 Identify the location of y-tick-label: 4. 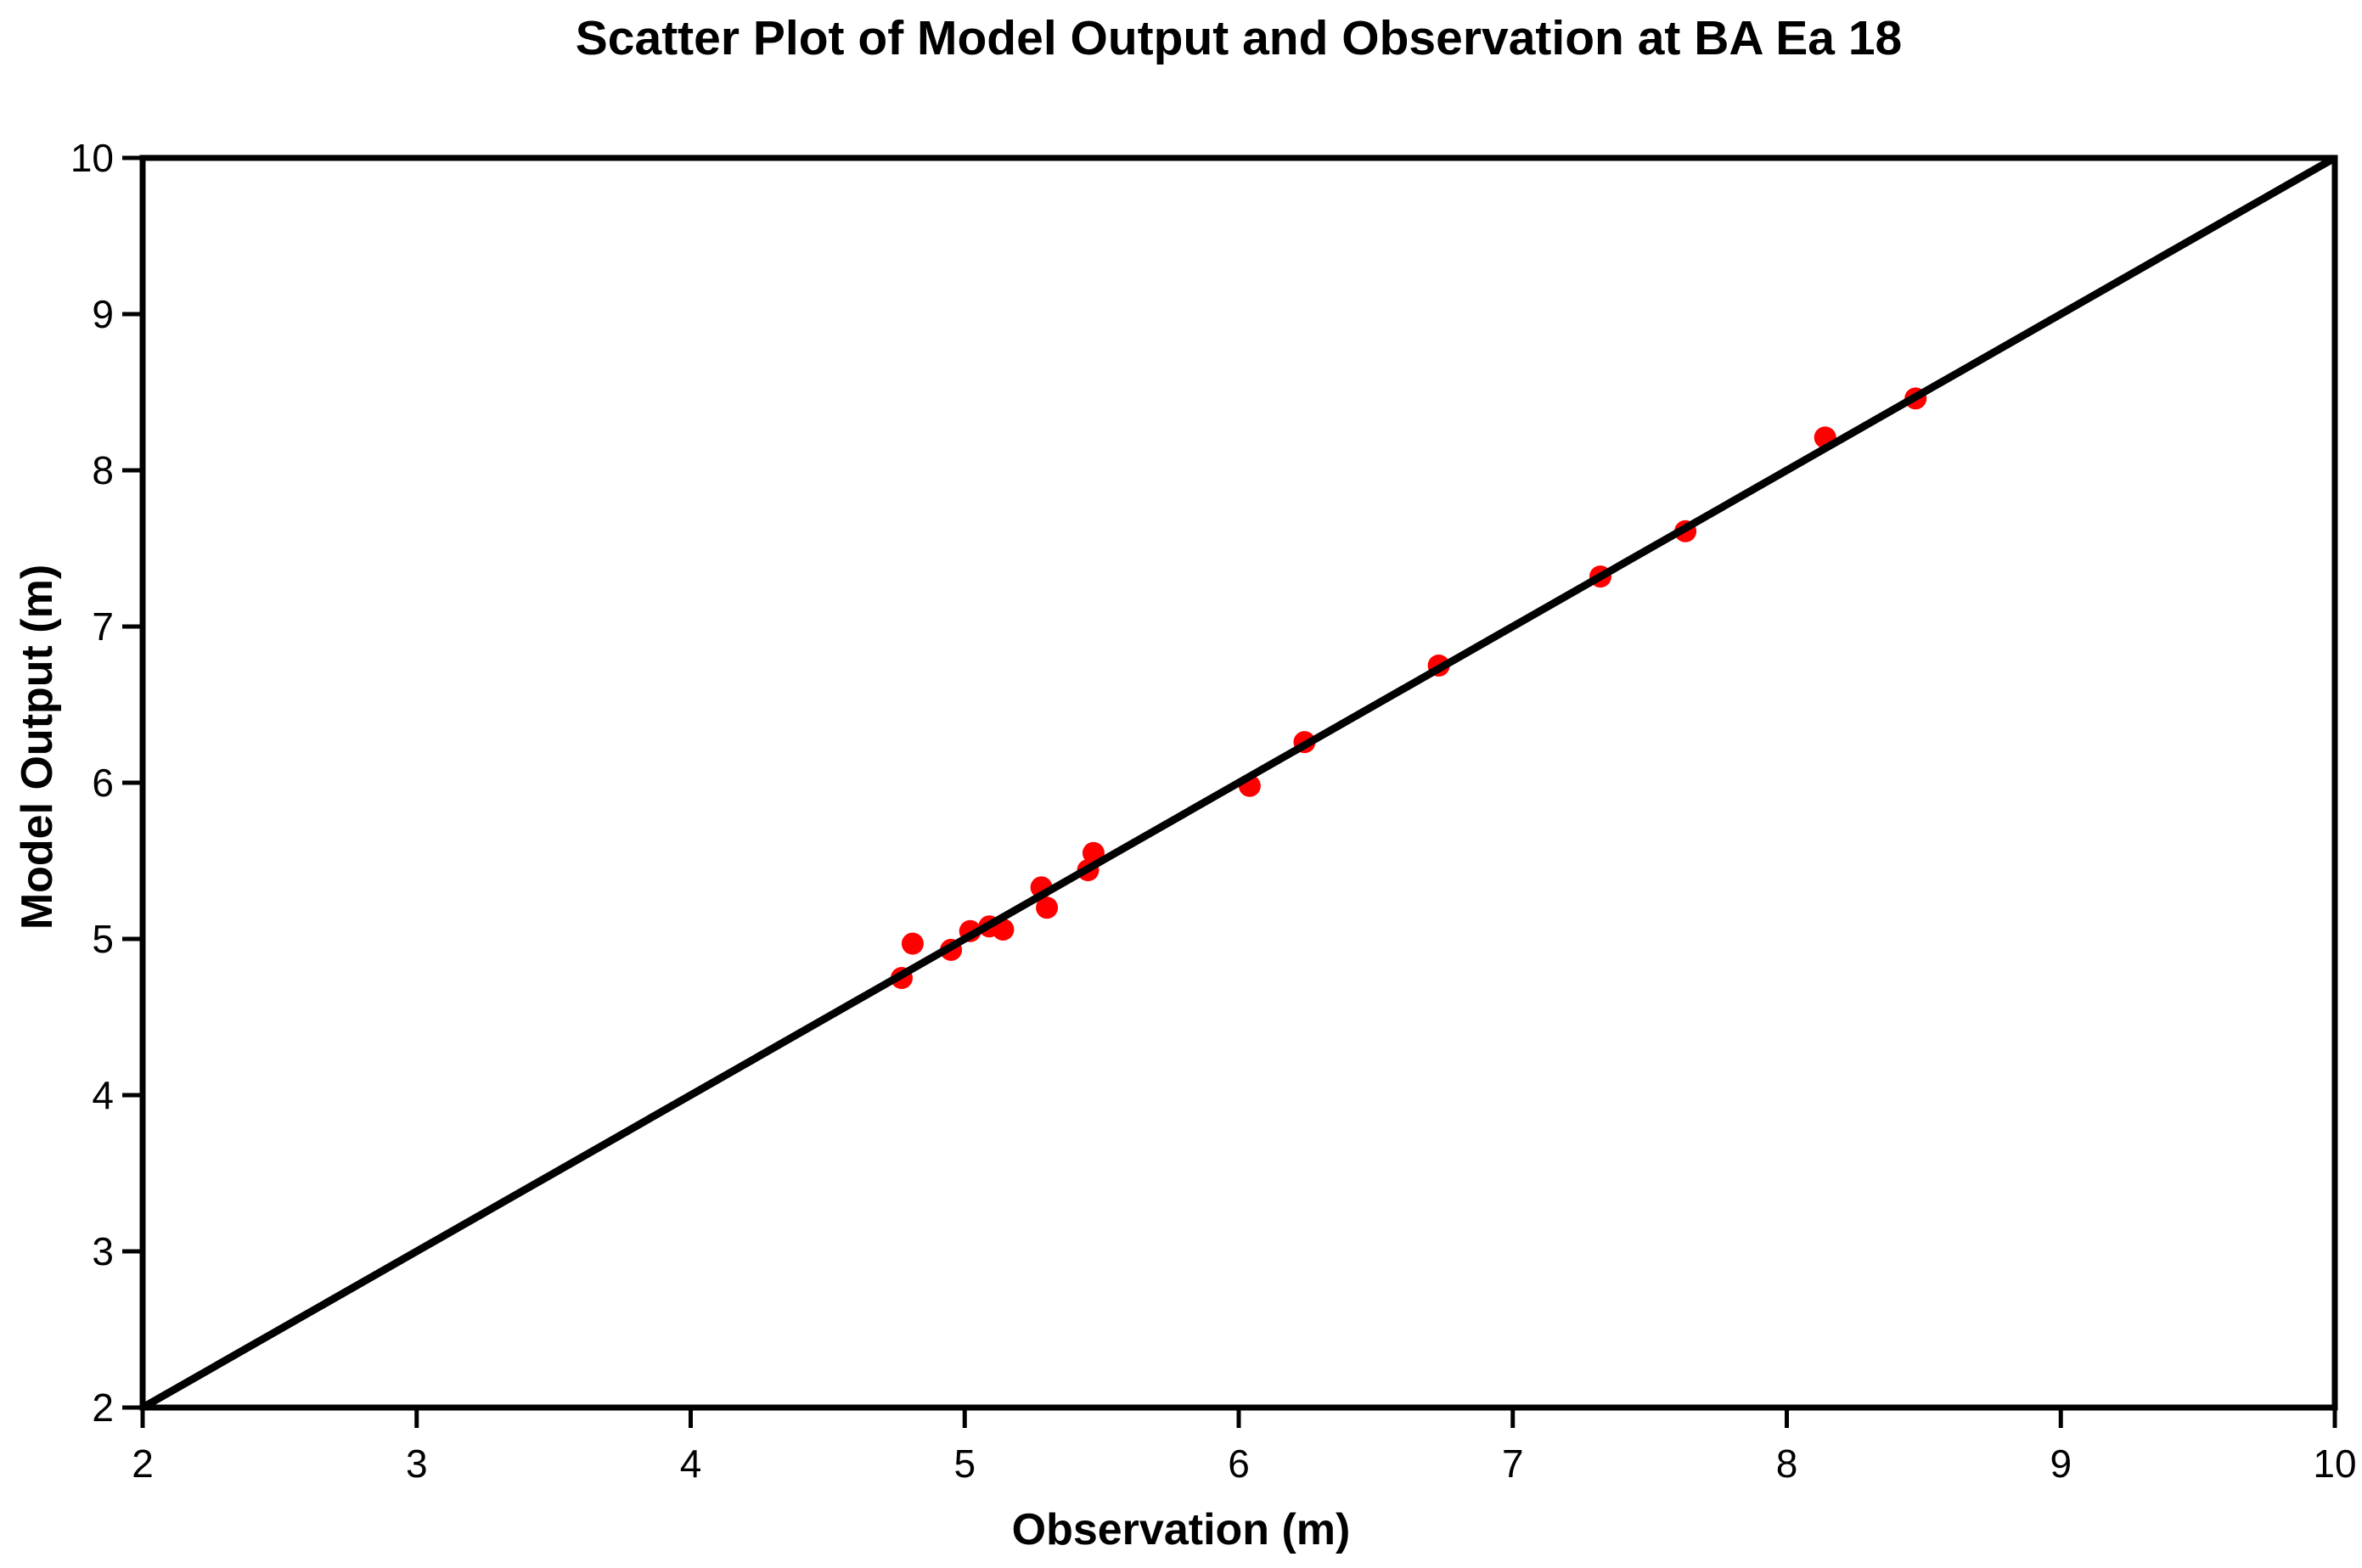
(103, 1095).